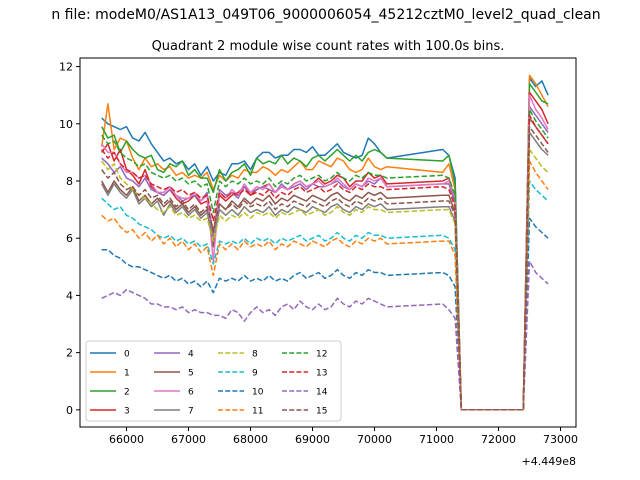 The width and height of the screenshot is (640, 480). Describe the element at coordinates (321, 374) in the screenshot. I see `legend-label-13: 13` at that location.